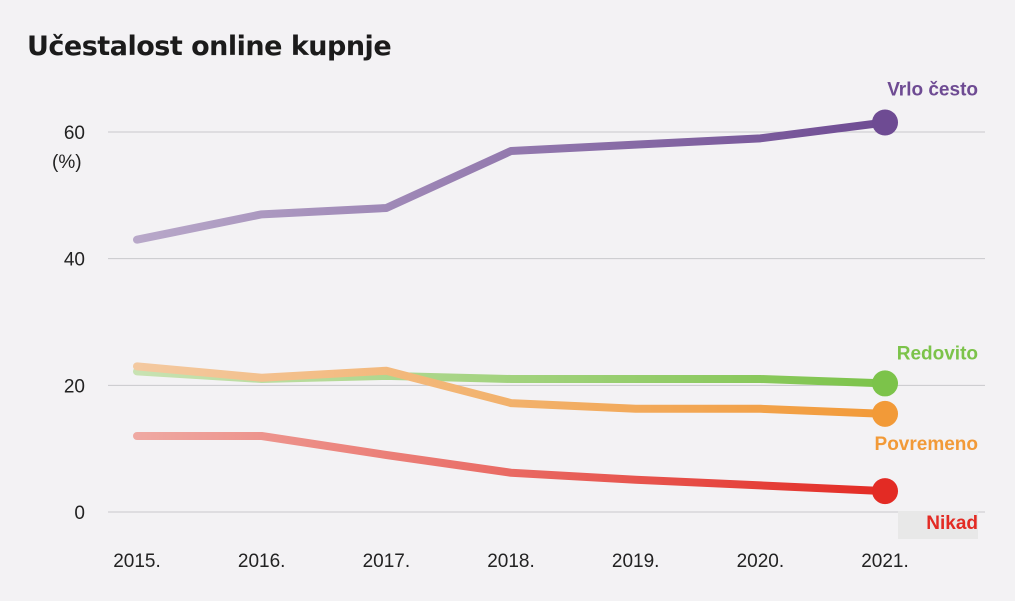 This screenshot has width=1015, height=601. Describe the element at coordinates (79, 513) in the screenshot. I see `y-tick-label: 0` at that location.